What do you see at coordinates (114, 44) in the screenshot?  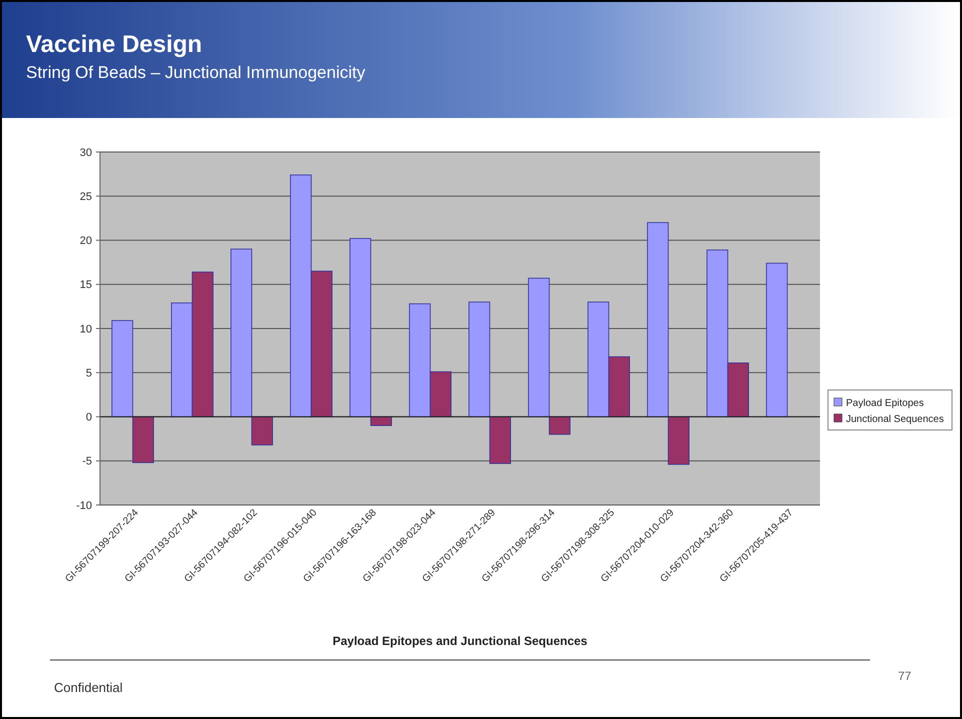 I see `chart-title: Vaccine Design` at bounding box center [114, 44].